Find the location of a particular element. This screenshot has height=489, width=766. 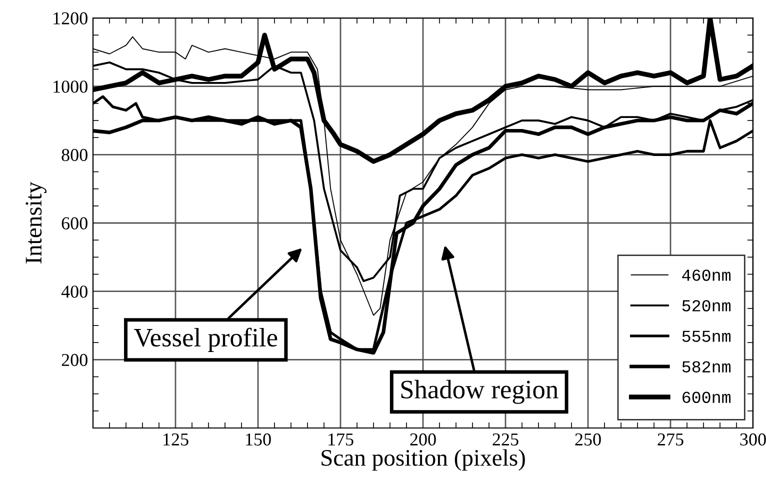

x-axis-title: Scan position (pixels) is located at coordinates (423, 460).